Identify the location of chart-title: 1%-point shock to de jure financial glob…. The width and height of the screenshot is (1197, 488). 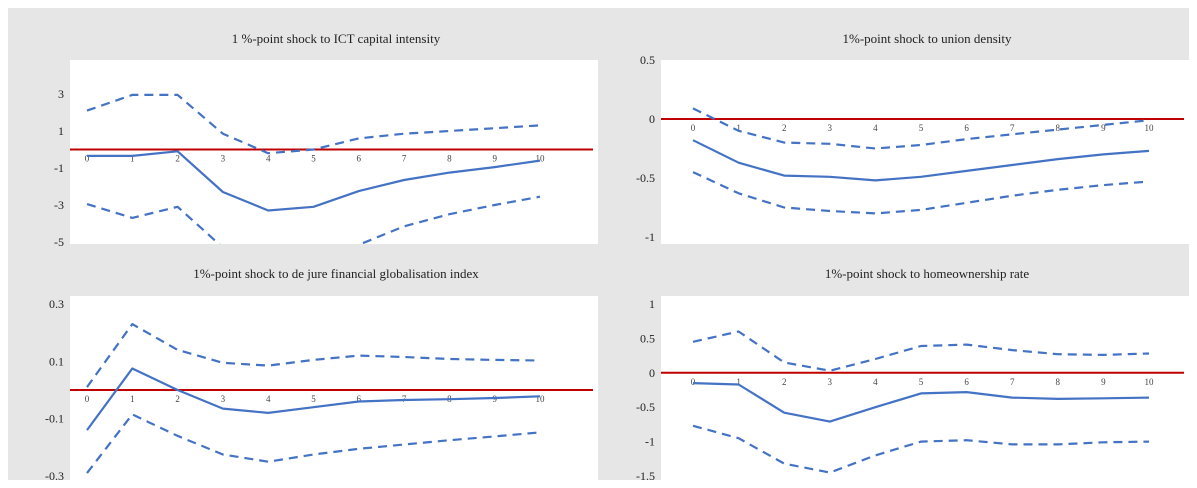
(336, 273).